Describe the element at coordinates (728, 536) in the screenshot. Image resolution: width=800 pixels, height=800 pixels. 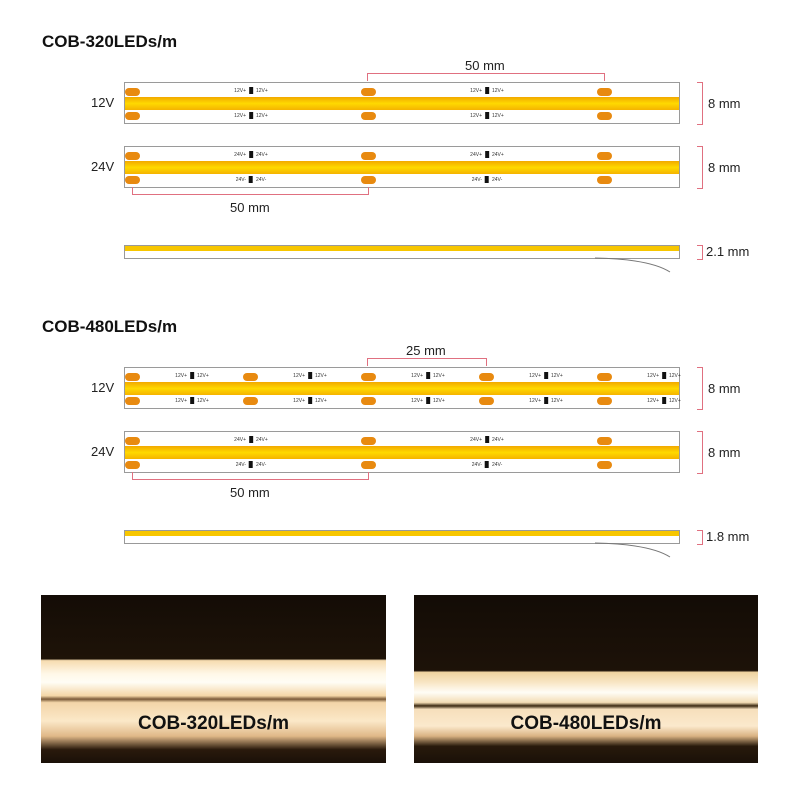
I see `thickness-label: 1.8 mm` at that location.